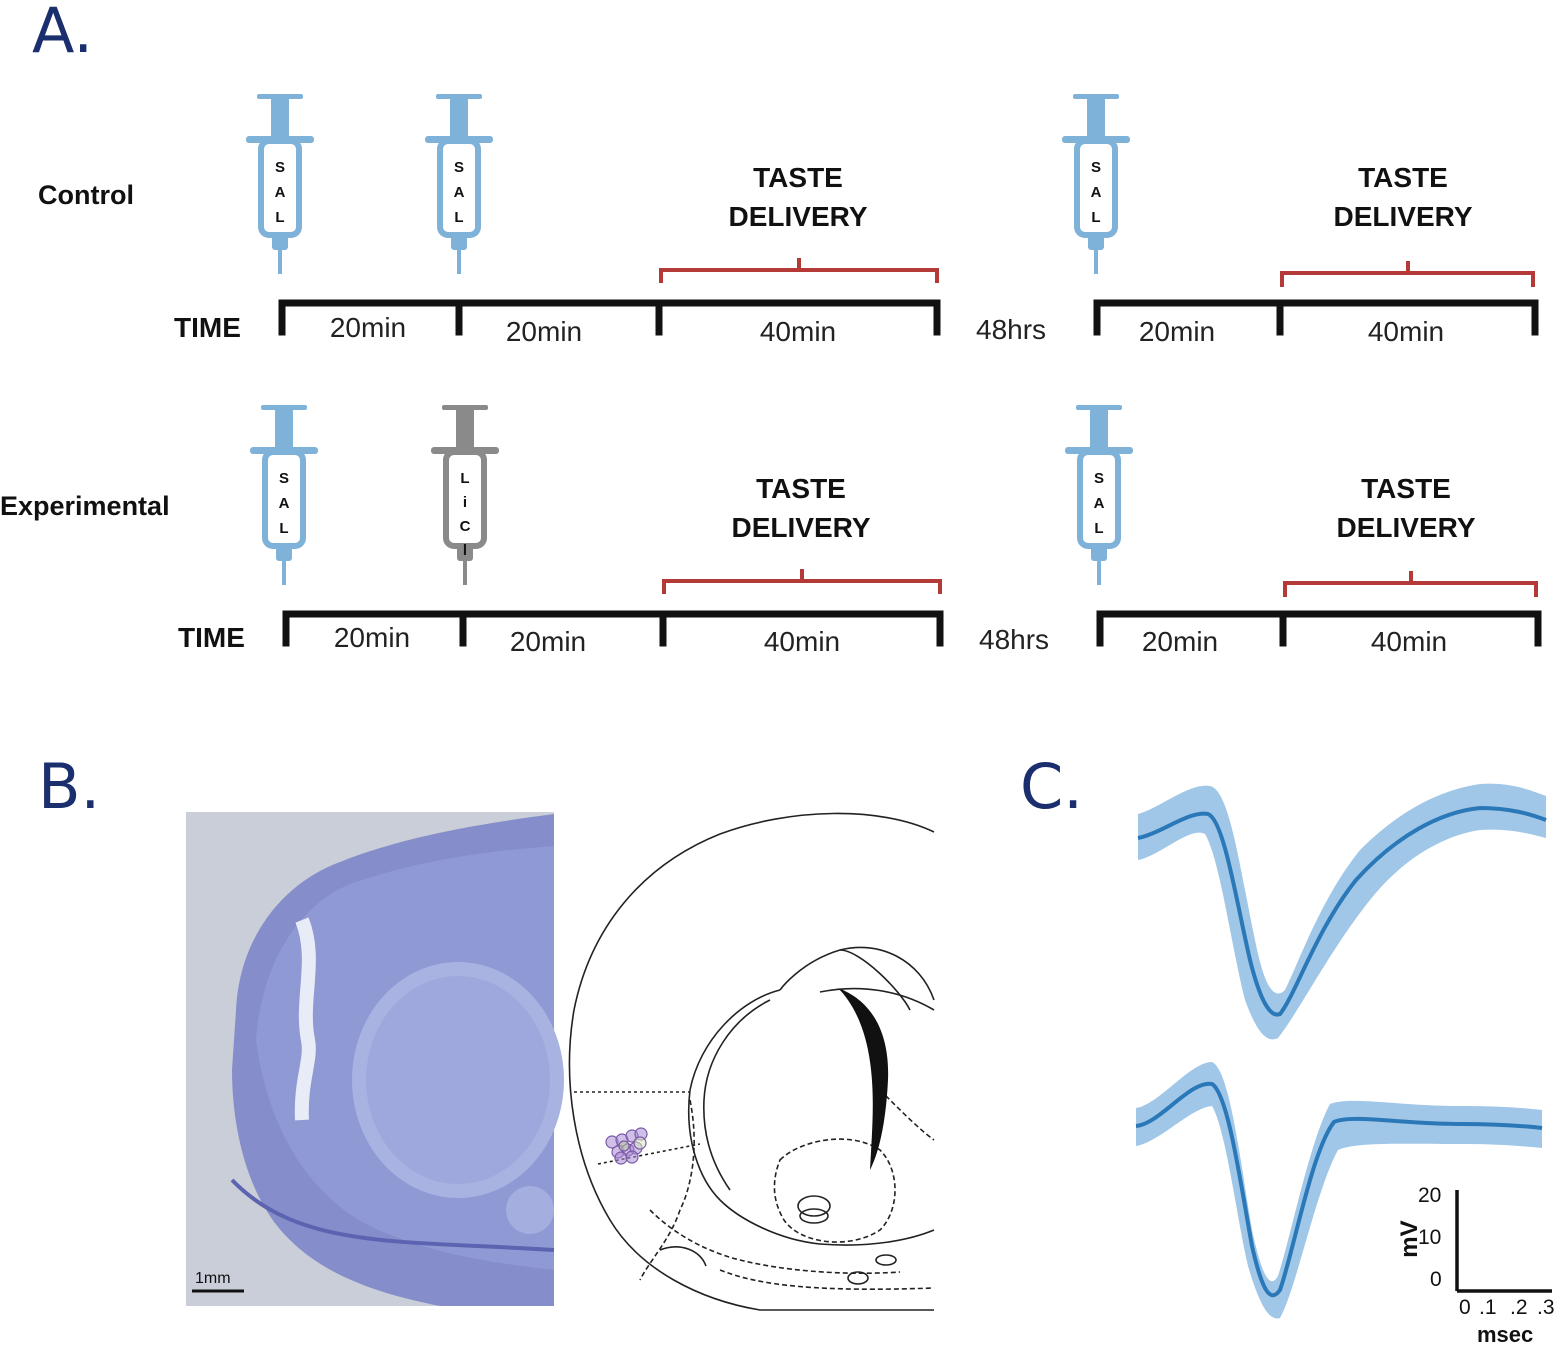  Describe the element at coordinates (211, 637) in the screenshot. I see `time-label-experimental: TIME` at that location.